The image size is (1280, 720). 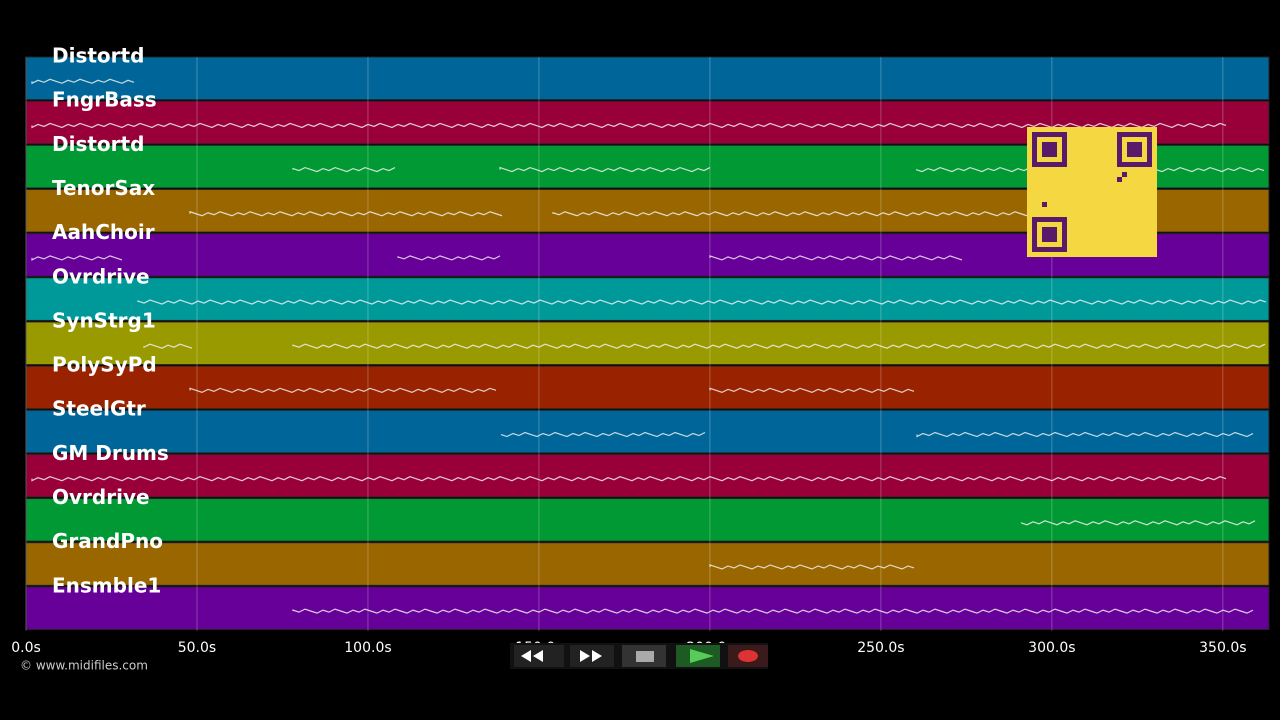 I want to click on track-name: GM Drums, so click(x=110, y=453).